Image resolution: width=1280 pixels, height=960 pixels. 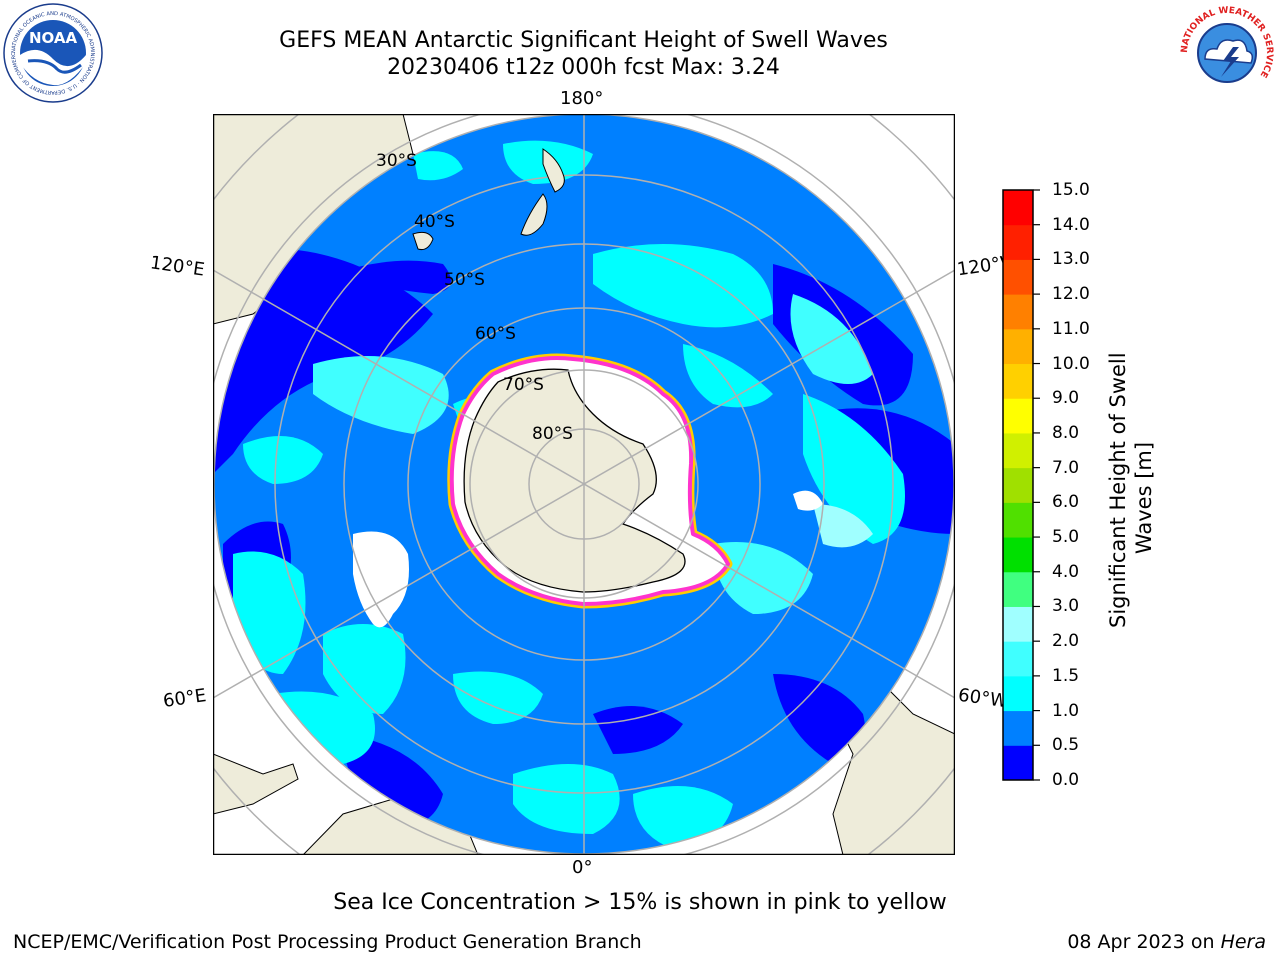 What do you see at coordinates (1066, 502) in the screenshot?
I see `colorbar-tick-label: 6.0` at bounding box center [1066, 502].